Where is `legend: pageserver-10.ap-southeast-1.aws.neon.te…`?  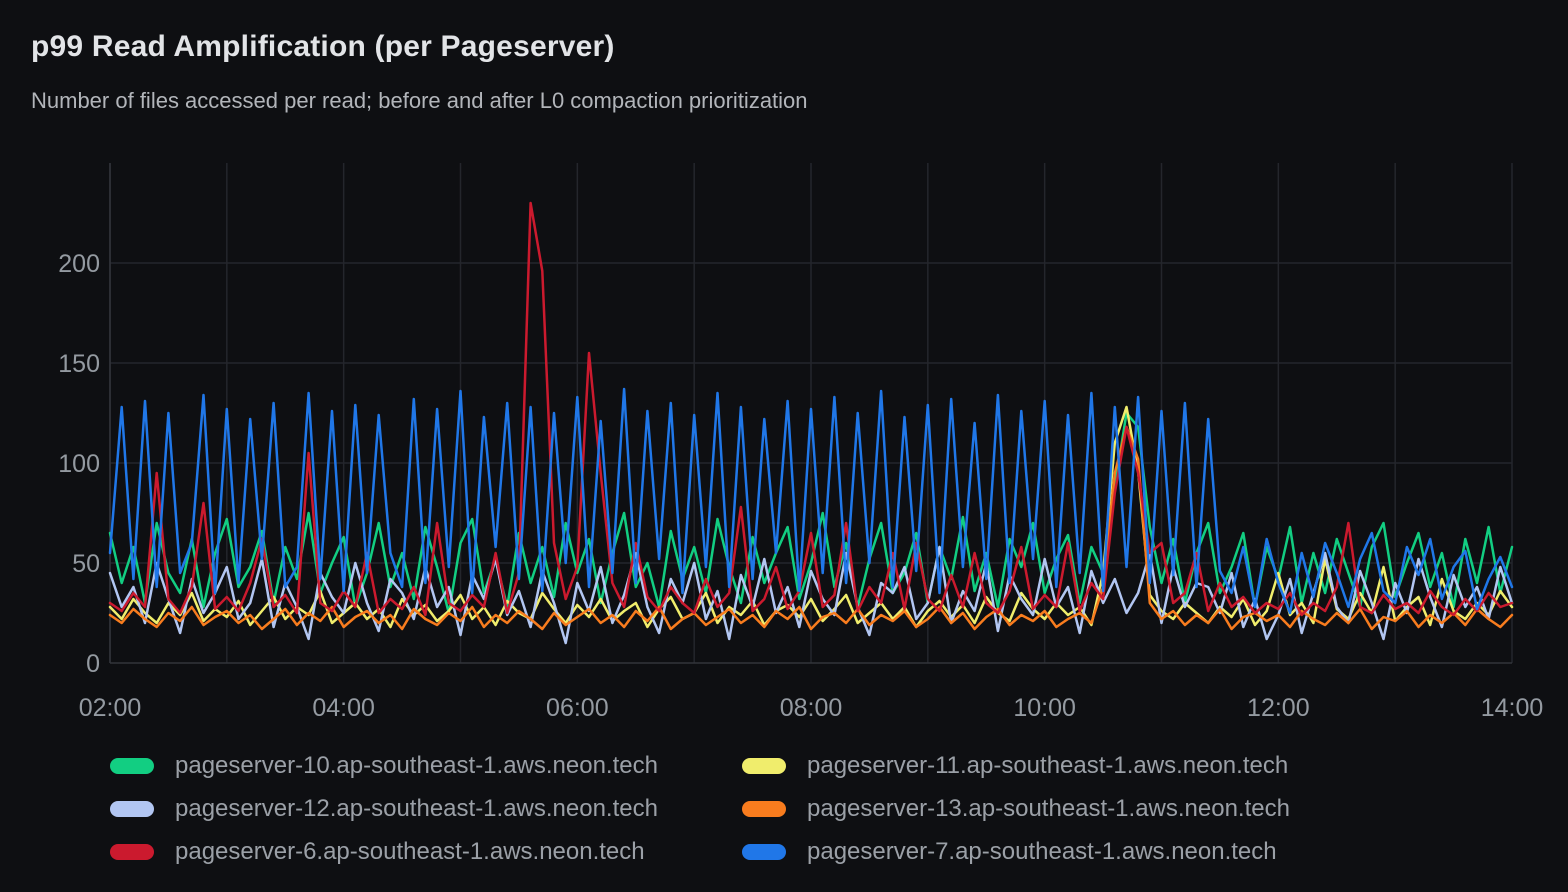
legend: pageserver-10.ap-southeast-1.aws.neon.te… is located at coordinates (700, 809).